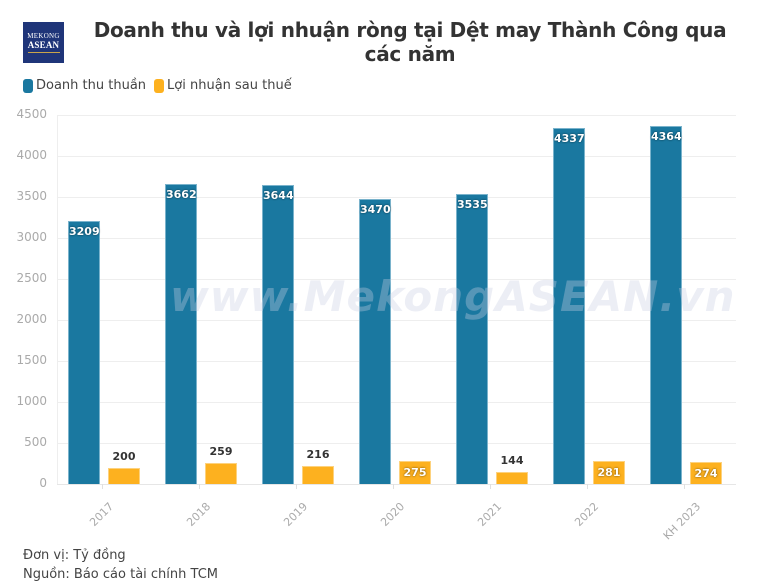  I want to click on x-axis-label: 2022, so click(587, 514).